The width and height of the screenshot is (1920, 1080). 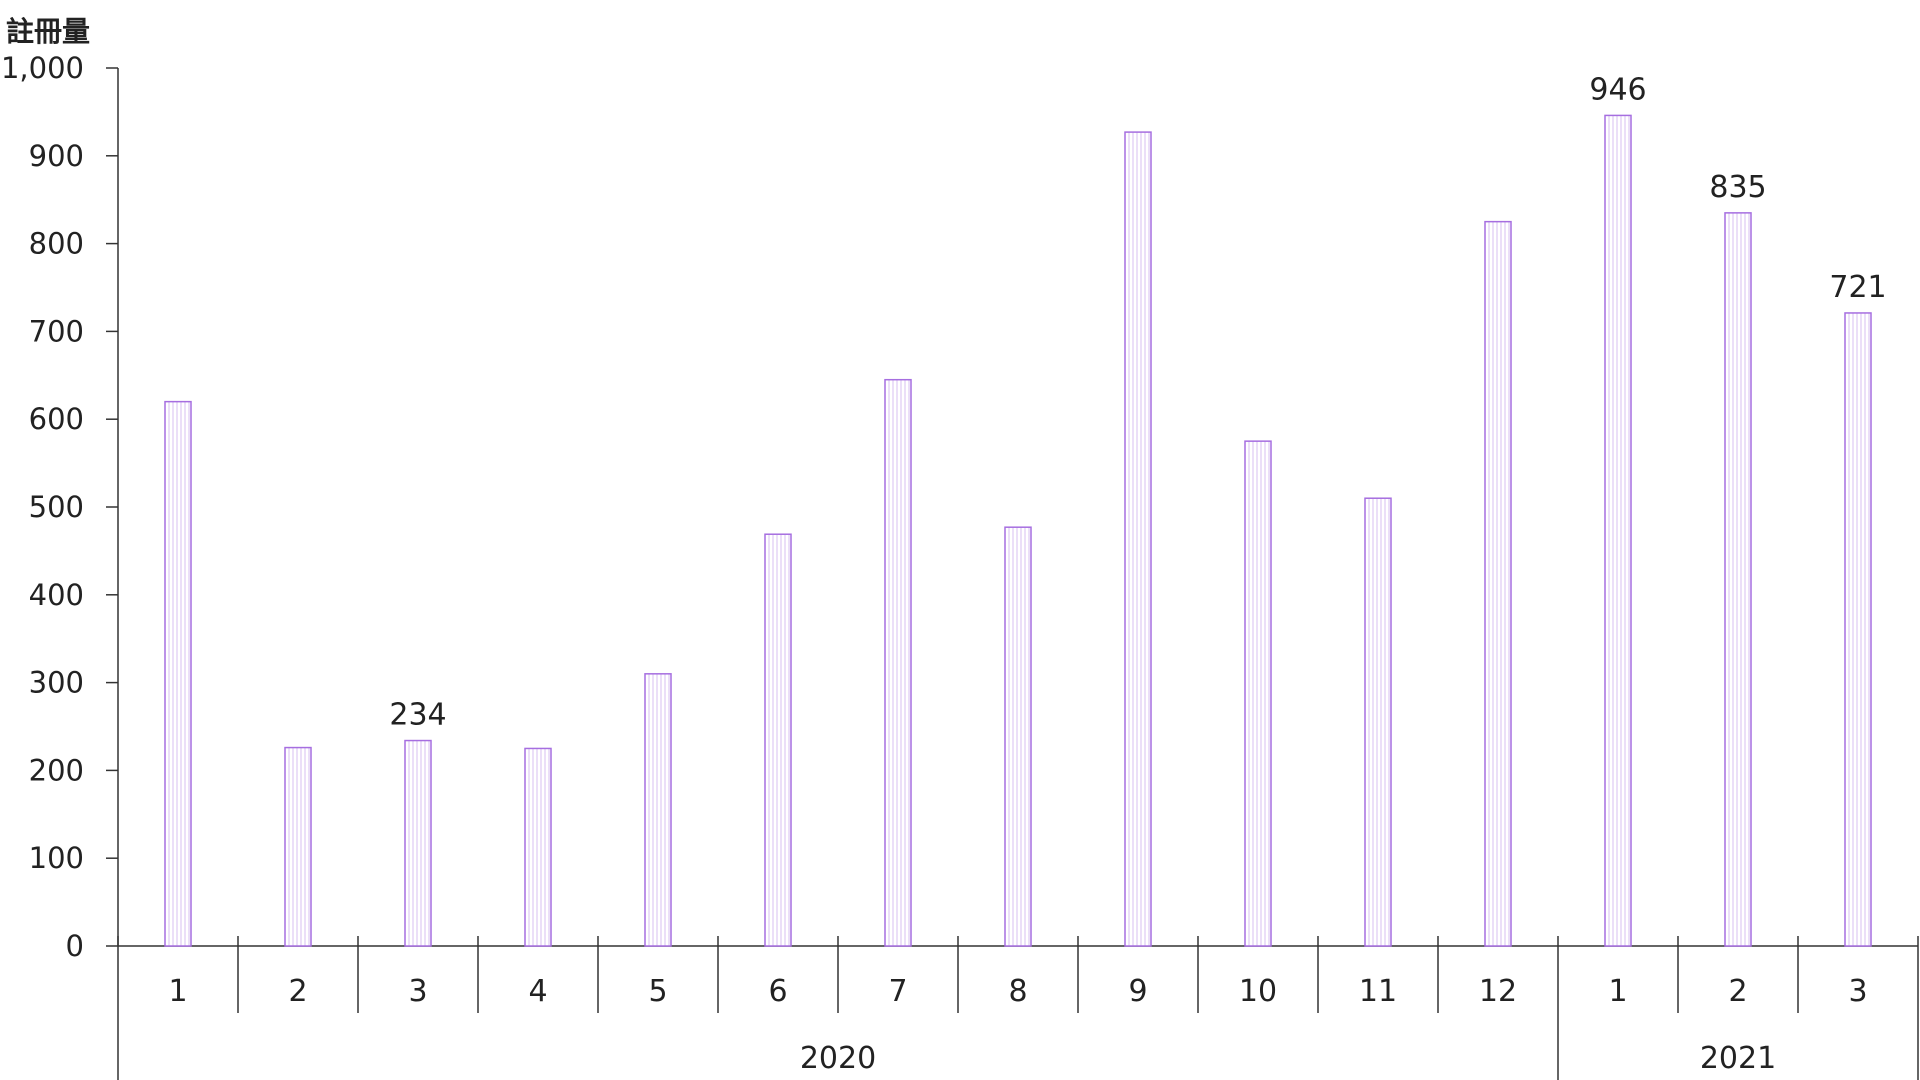 What do you see at coordinates (56, 244) in the screenshot?
I see `y-tick-label: 800` at bounding box center [56, 244].